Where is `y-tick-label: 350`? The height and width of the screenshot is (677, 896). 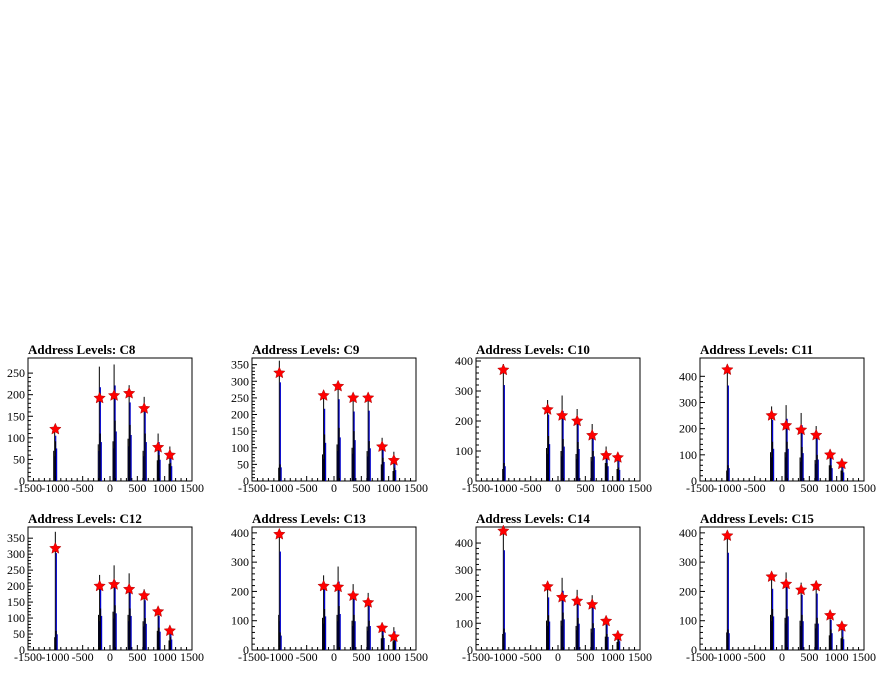
y-tick-label: 350 is located at coordinates (240, 365).